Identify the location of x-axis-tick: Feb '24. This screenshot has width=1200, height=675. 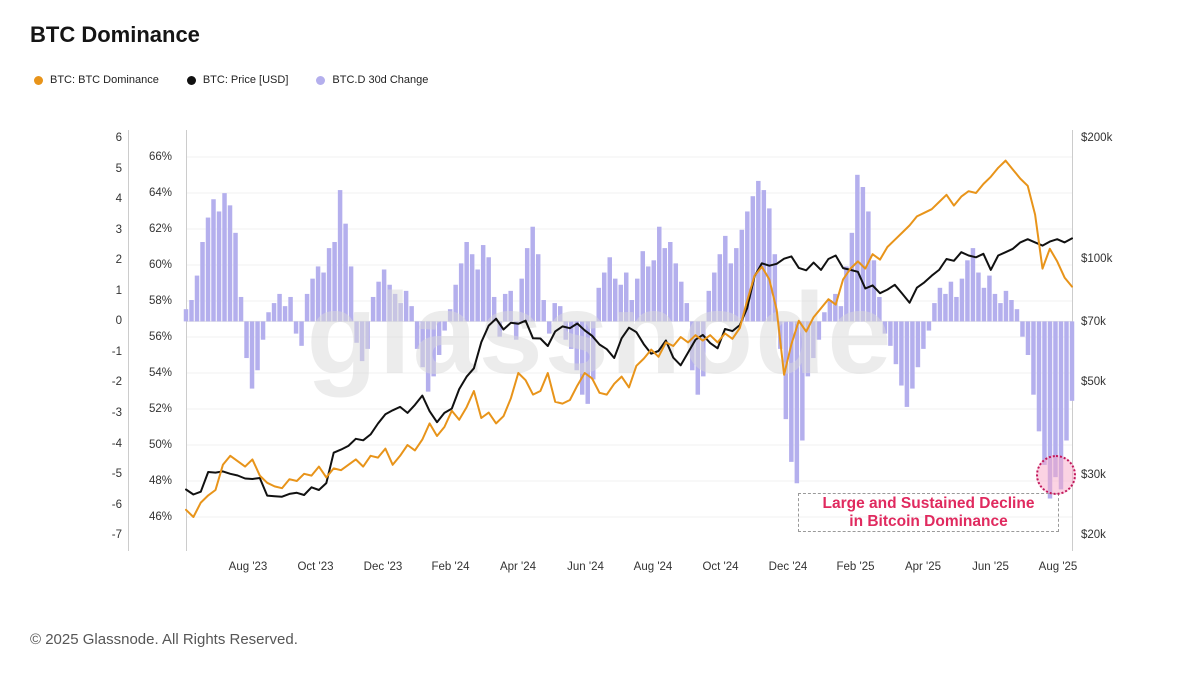
(450, 567).